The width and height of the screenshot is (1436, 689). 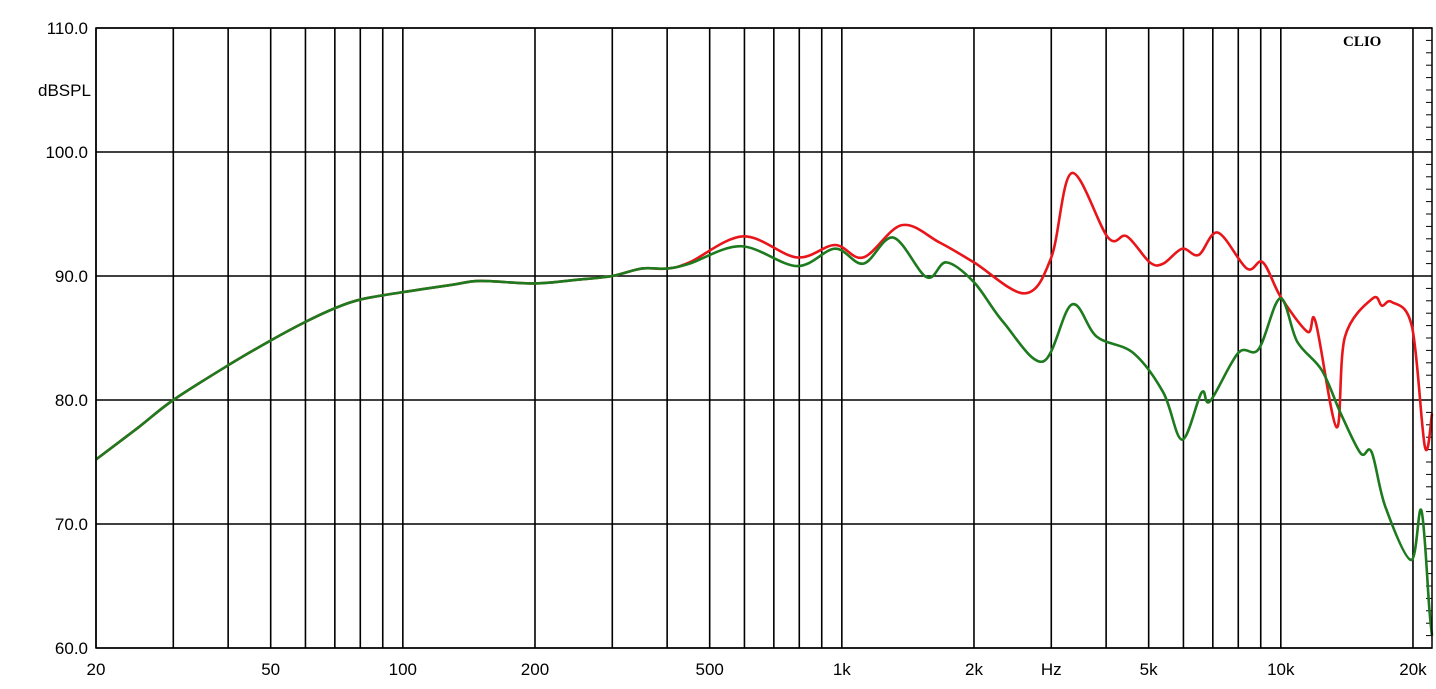 I want to click on x-tick-label: 100, so click(x=403, y=669).